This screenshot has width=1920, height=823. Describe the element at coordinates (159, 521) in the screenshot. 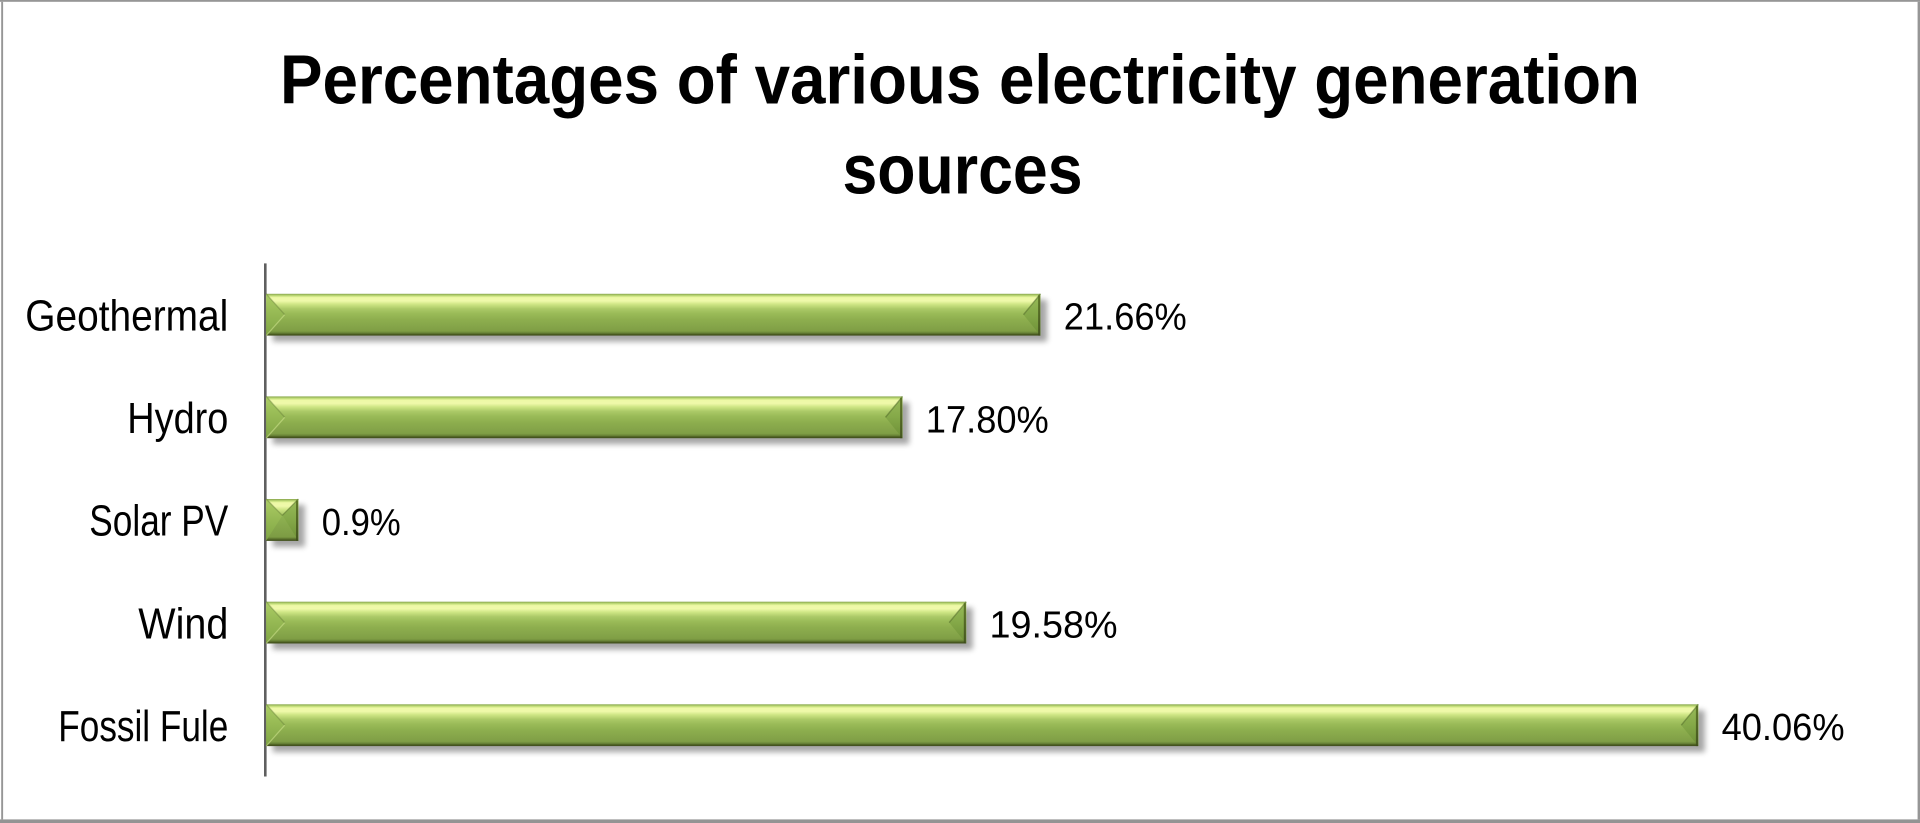

I see `svg-text: Solar PV` at that location.